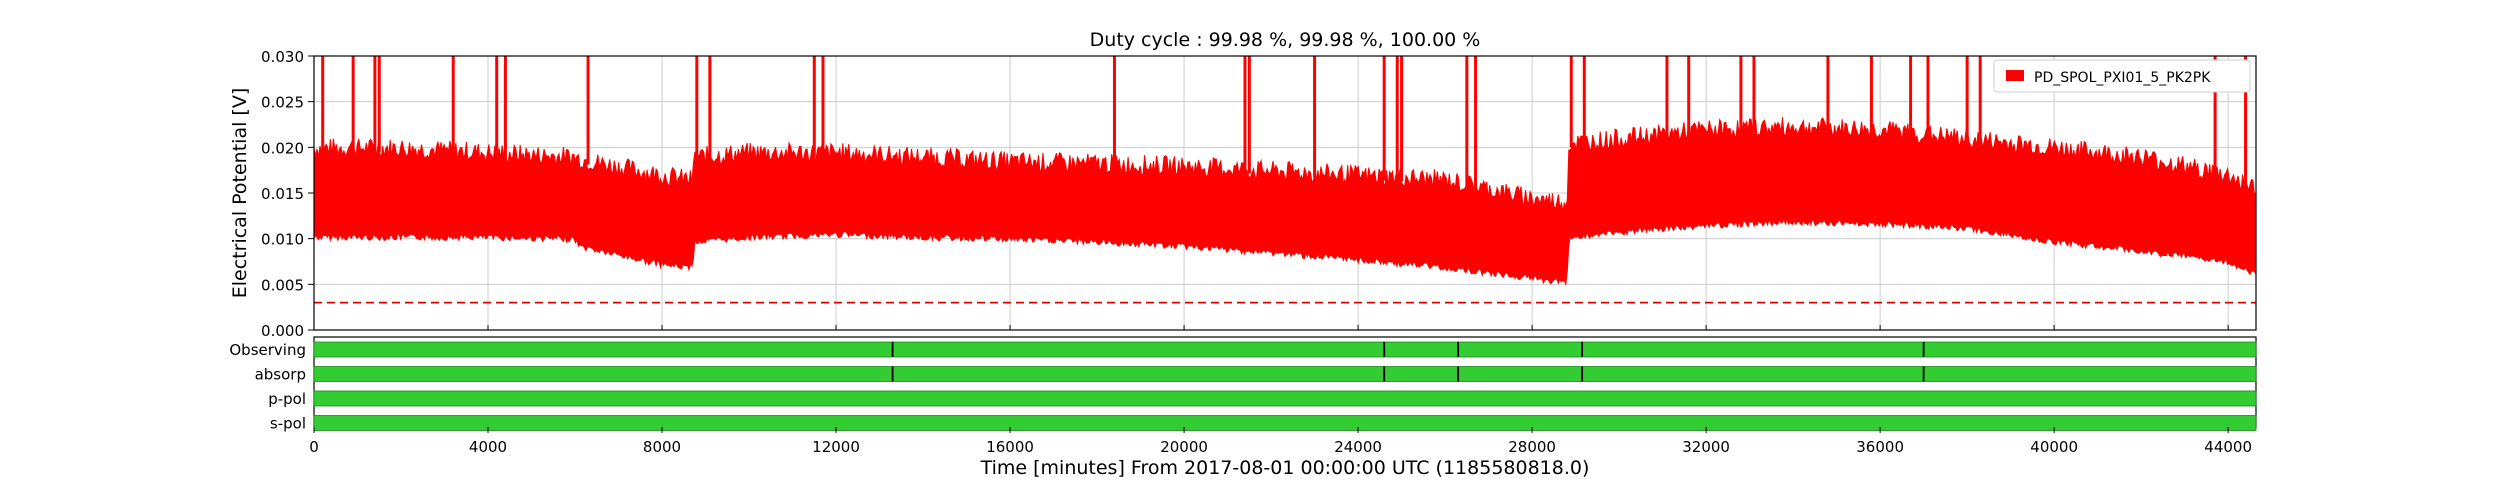 This screenshot has height=500, width=2500. Describe the element at coordinates (240, 193) in the screenshot. I see `y-axis-label: Electrical Potential [V]` at that location.